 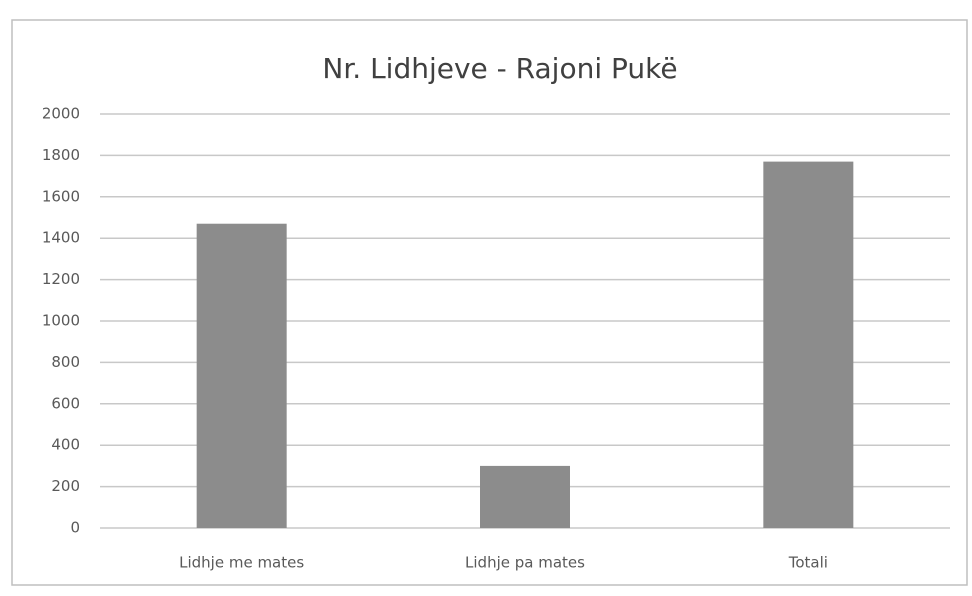 What do you see at coordinates (61, 114) in the screenshot?
I see `y-tick-label: 2000` at bounding box center [61, 114].